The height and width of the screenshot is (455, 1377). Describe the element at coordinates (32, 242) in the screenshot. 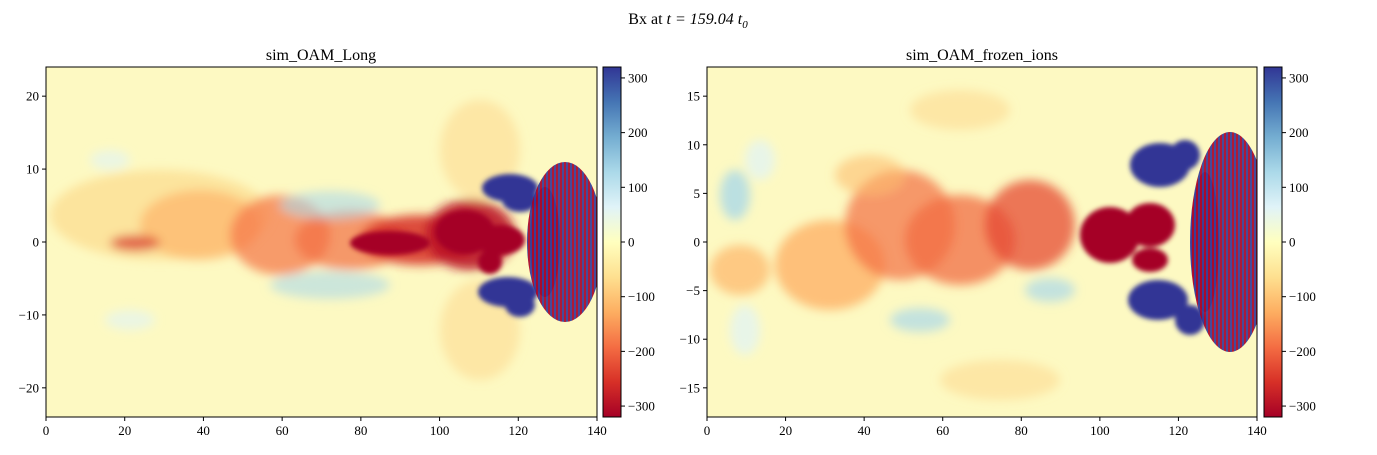

I see `y-axis: −20 −10 0 10 20` at that location.